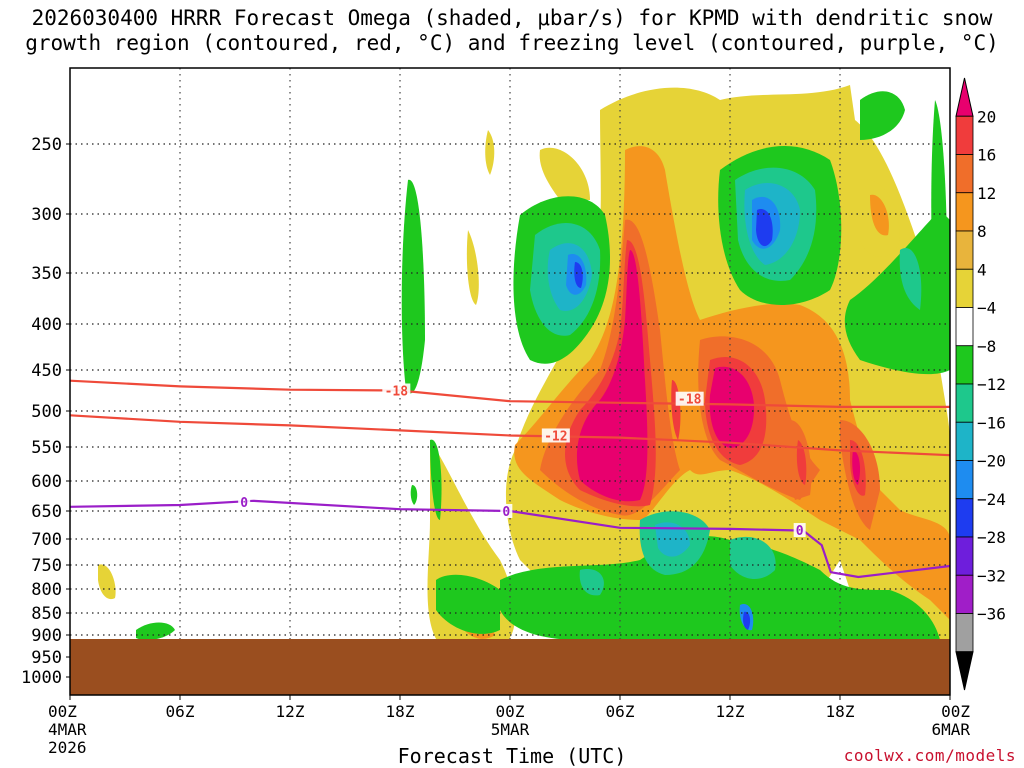 This screenshot has width=1024, height=768. Describe the element at coordinates (46, 512) in the screenshot. I see `y-tick-label: 650` at that location.